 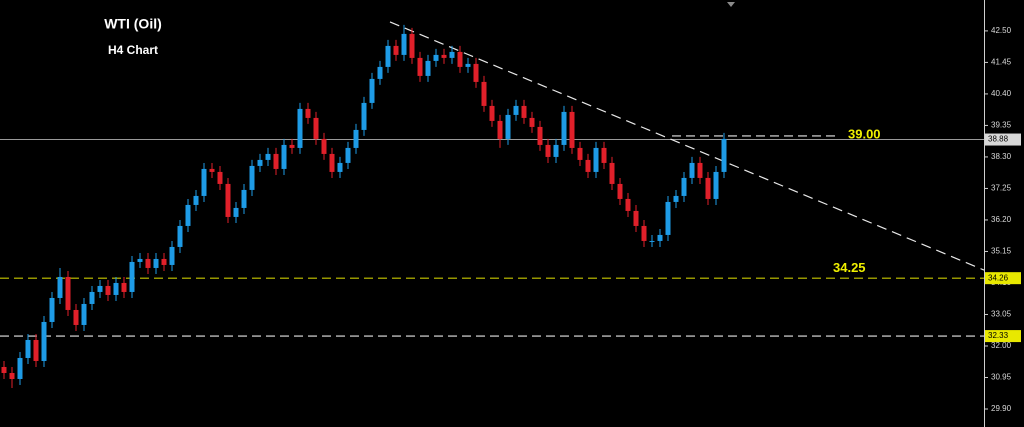 What do you see at coordinates (998, 335) in the screenshot?
I see `price-label: 32.33` at bounding box center [998, 335].